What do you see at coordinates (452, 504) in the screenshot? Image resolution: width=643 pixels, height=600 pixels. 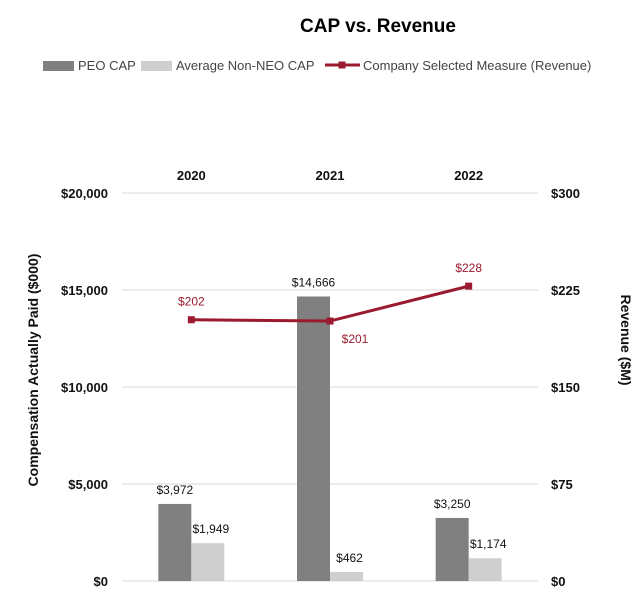 I see `bar-value-label: $3,250` at bounding box center [452, 504].